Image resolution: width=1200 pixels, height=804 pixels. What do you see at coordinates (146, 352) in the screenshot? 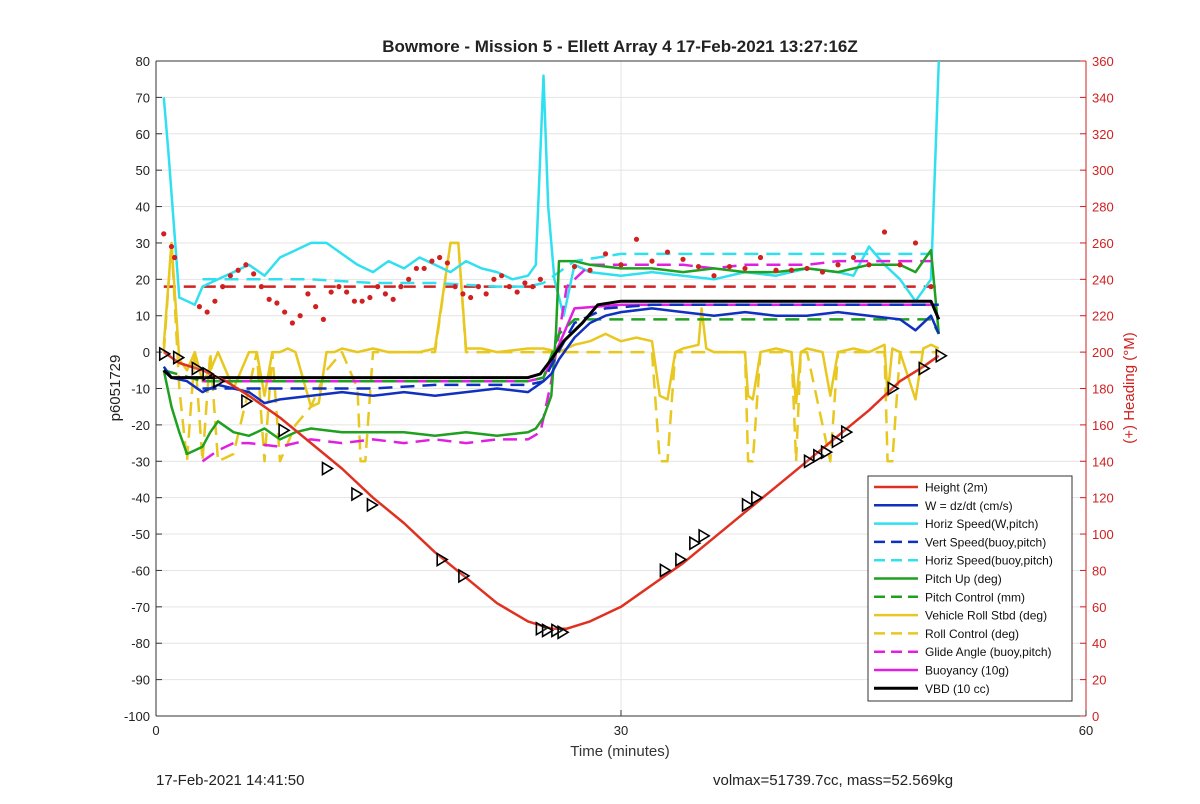
I see `y-tick-label: 0` at bounding box center [146, 352].